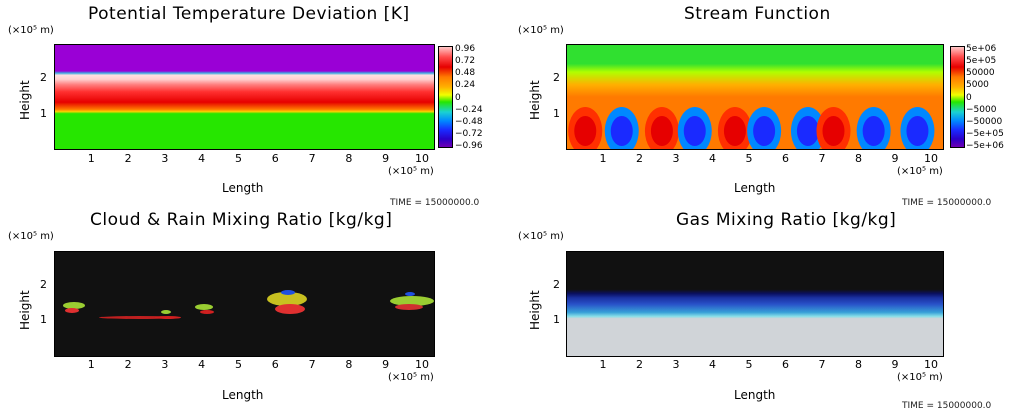  What do you see at coordinates (751, 128) in the screenshot?
I see `stream-cells` at bounding box center [751, 128].